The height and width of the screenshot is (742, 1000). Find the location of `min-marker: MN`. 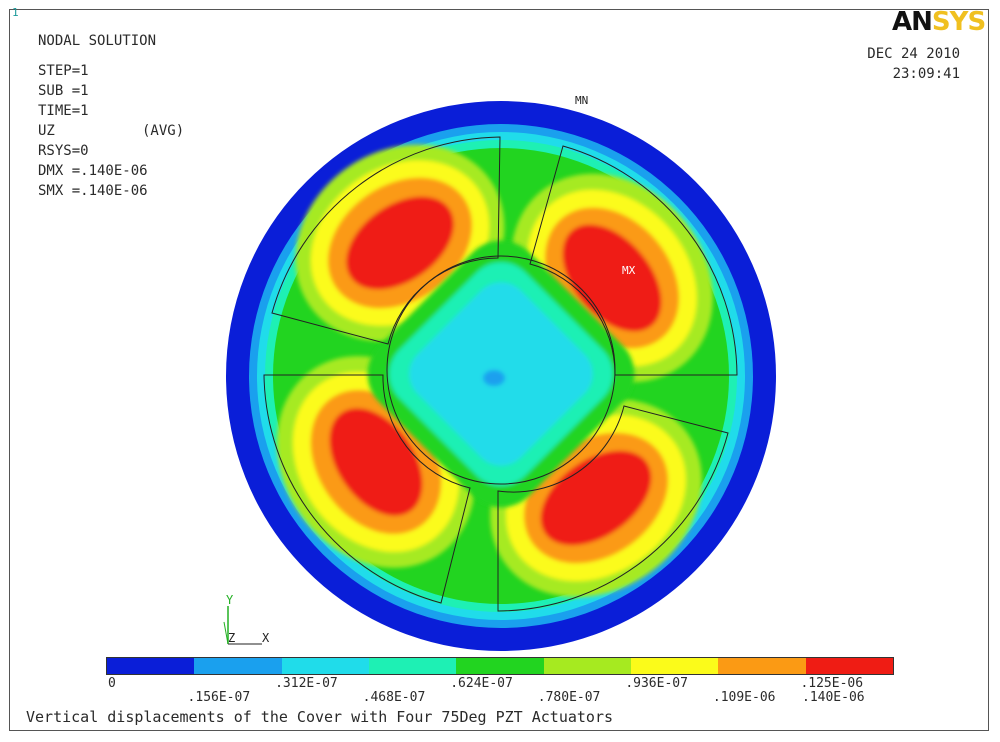

min-marker: MN is located at coordinates (581, 100).